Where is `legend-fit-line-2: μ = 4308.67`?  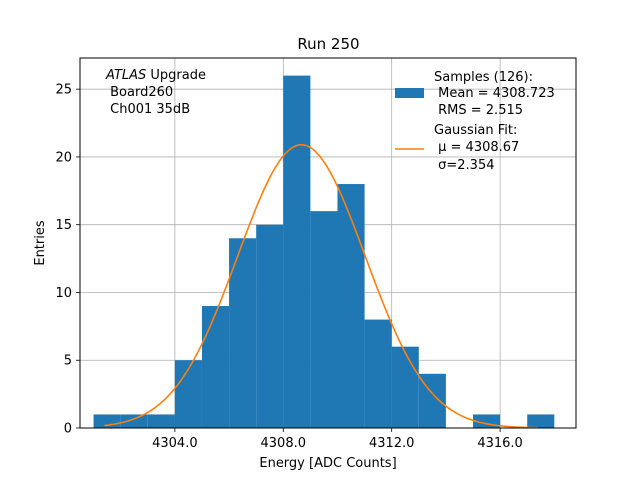 legend-fit-line-2: μ = 4308.67 is located at coordinates (476, 147).